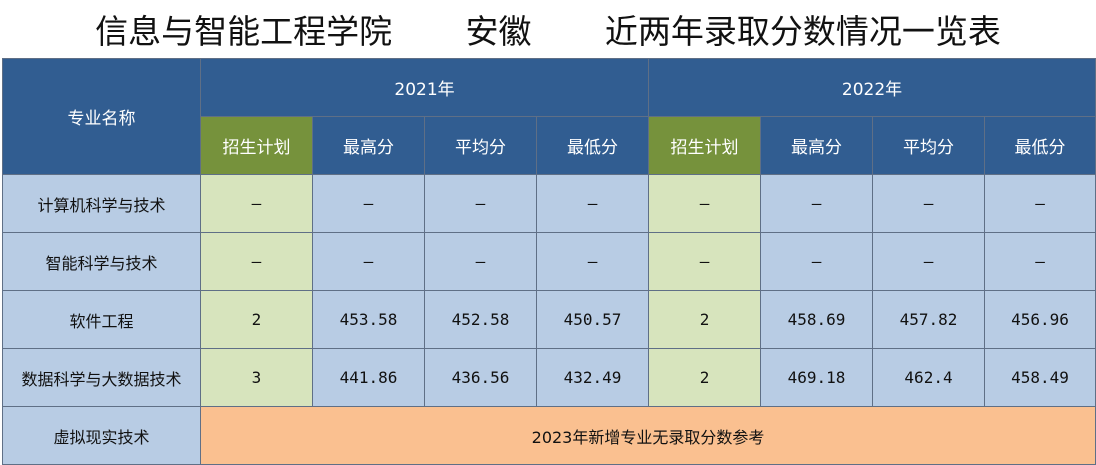  I want to click on avg-2021: 436.56, so click(480, 377).